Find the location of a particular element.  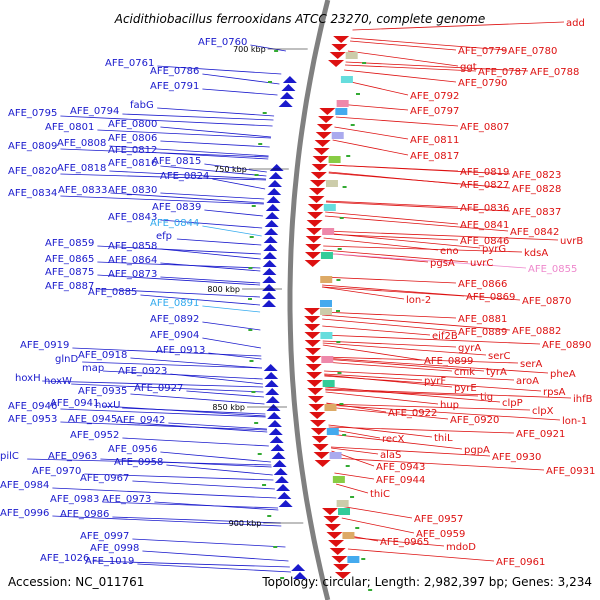

gene-label-right: AFE_0823 is located at coordinates (536, 175).